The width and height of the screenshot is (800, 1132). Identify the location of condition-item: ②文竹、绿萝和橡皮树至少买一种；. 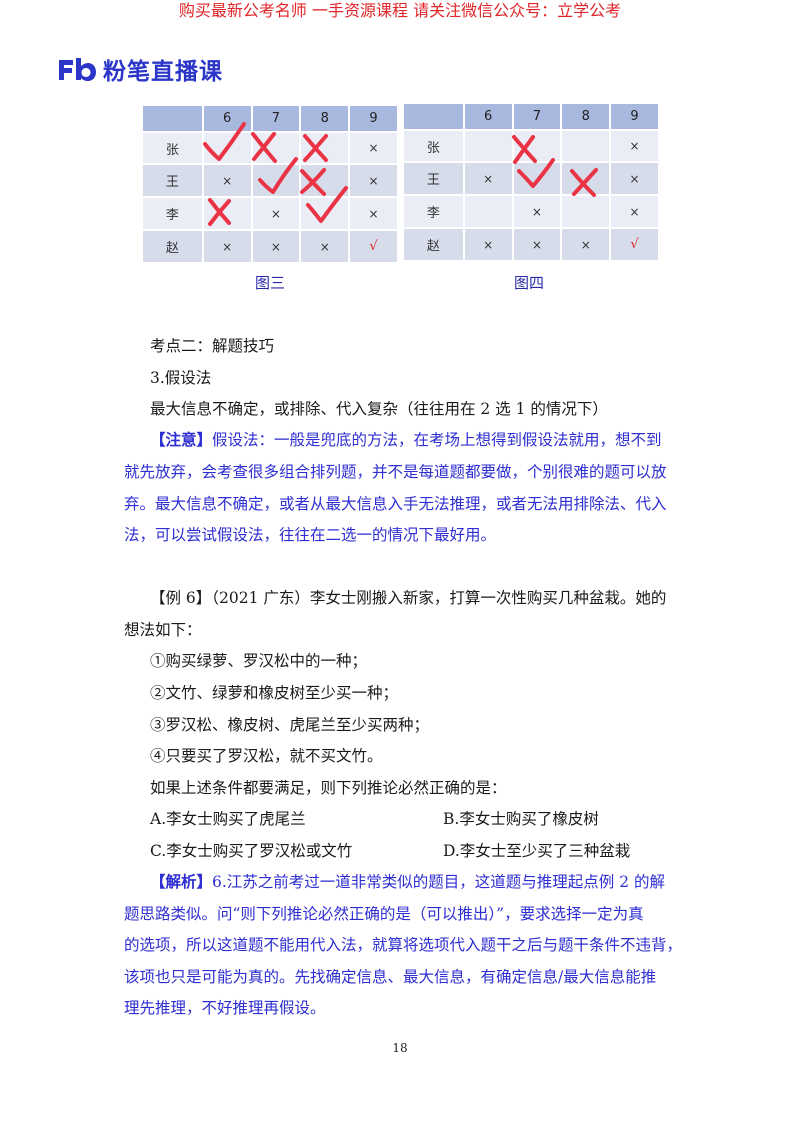
(274, 693).